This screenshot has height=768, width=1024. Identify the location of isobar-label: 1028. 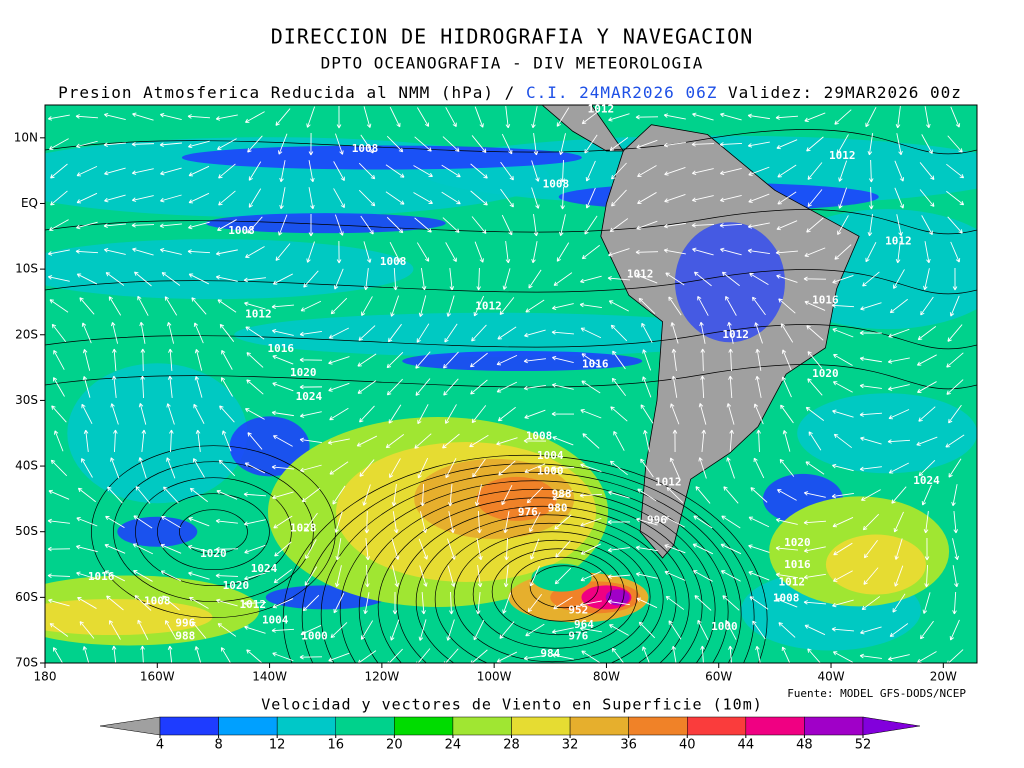
(303, 527).